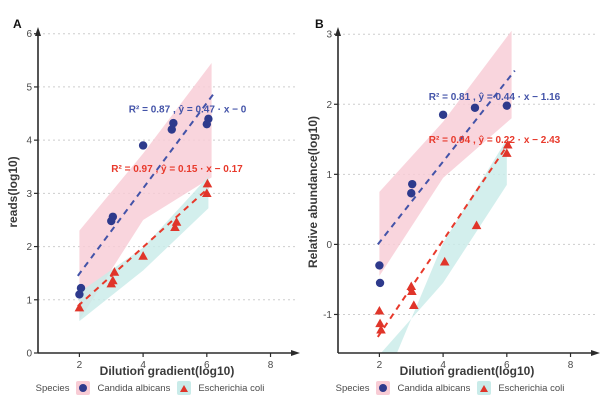  I want to click on y-axis-arrow-icon, so click(38, 31).